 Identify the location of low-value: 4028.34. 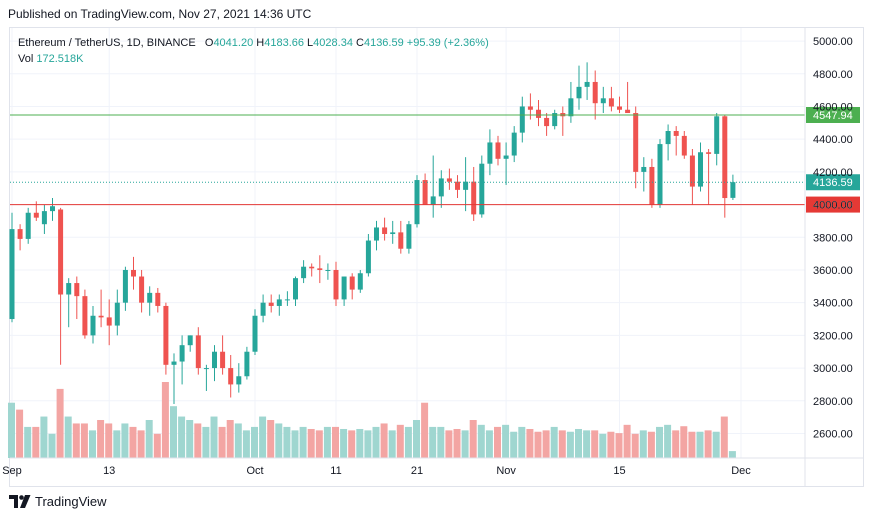
(333, 43).